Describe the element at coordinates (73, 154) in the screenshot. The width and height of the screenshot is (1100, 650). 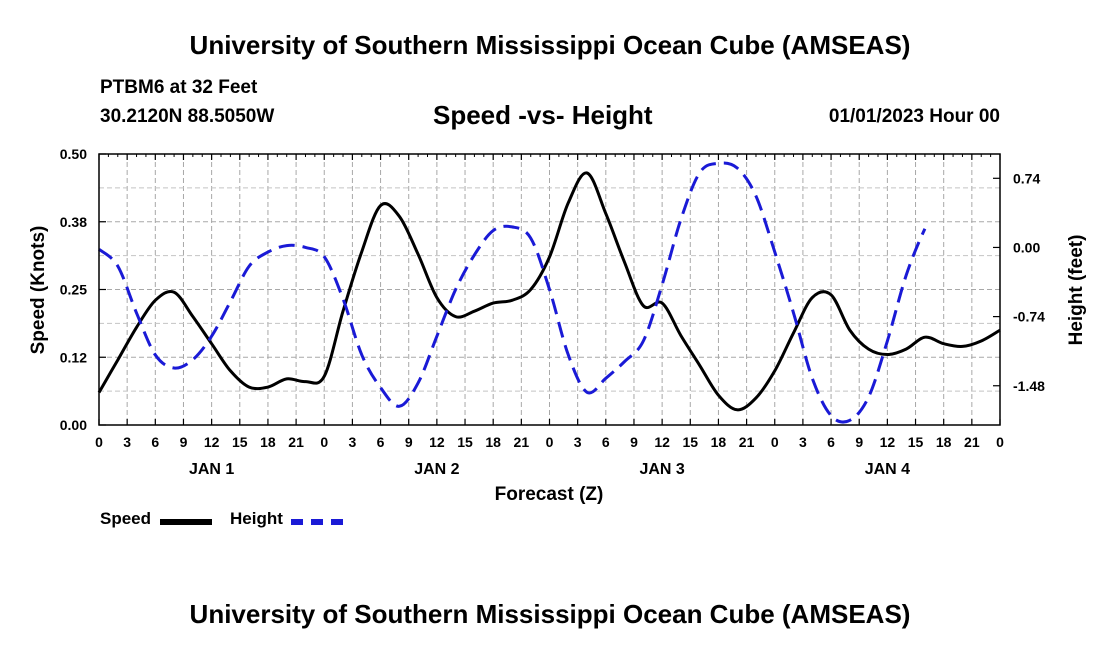
I see `y-left-tick-label: 0.50` at that location.